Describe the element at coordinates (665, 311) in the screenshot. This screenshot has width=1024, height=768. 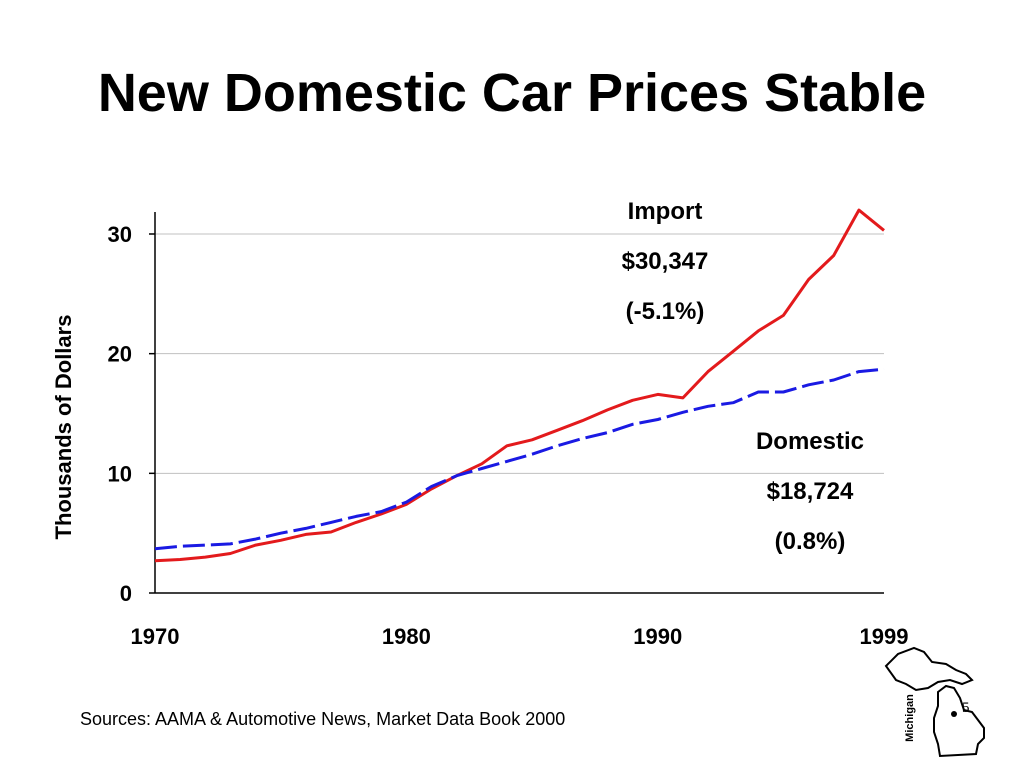
I see `import-change: (-5.1%)` at that location.